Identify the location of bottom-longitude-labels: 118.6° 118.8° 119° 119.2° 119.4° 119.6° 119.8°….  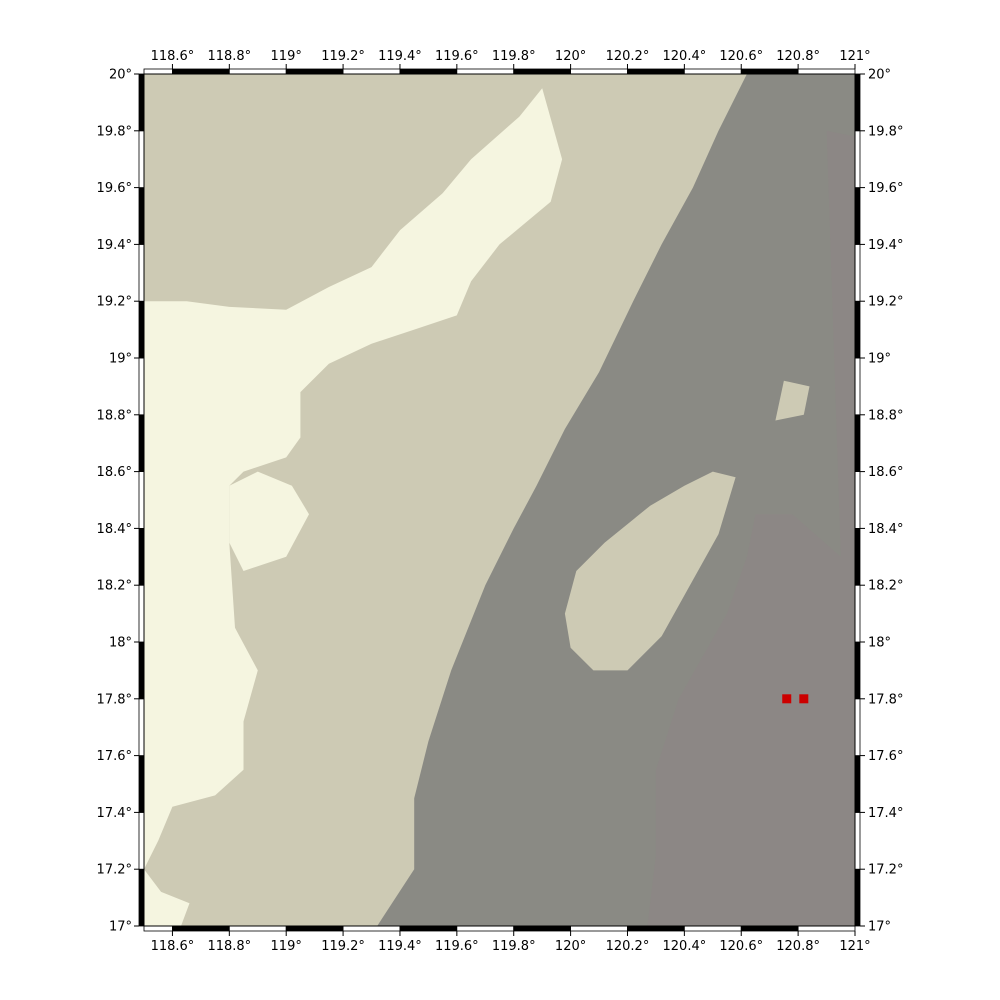
(511, 942).